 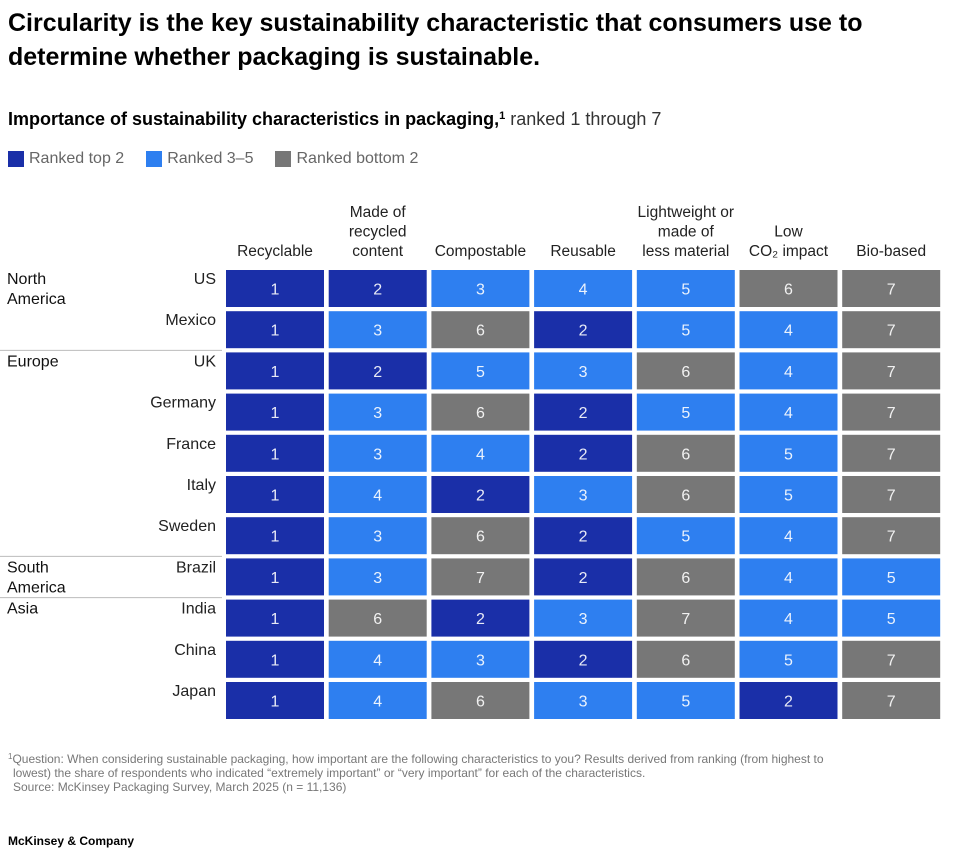 What do you see at coordinates (275, 536) in the screenshot?
I see `cell-sweden-recyclable` at bounding box center [275, 536].